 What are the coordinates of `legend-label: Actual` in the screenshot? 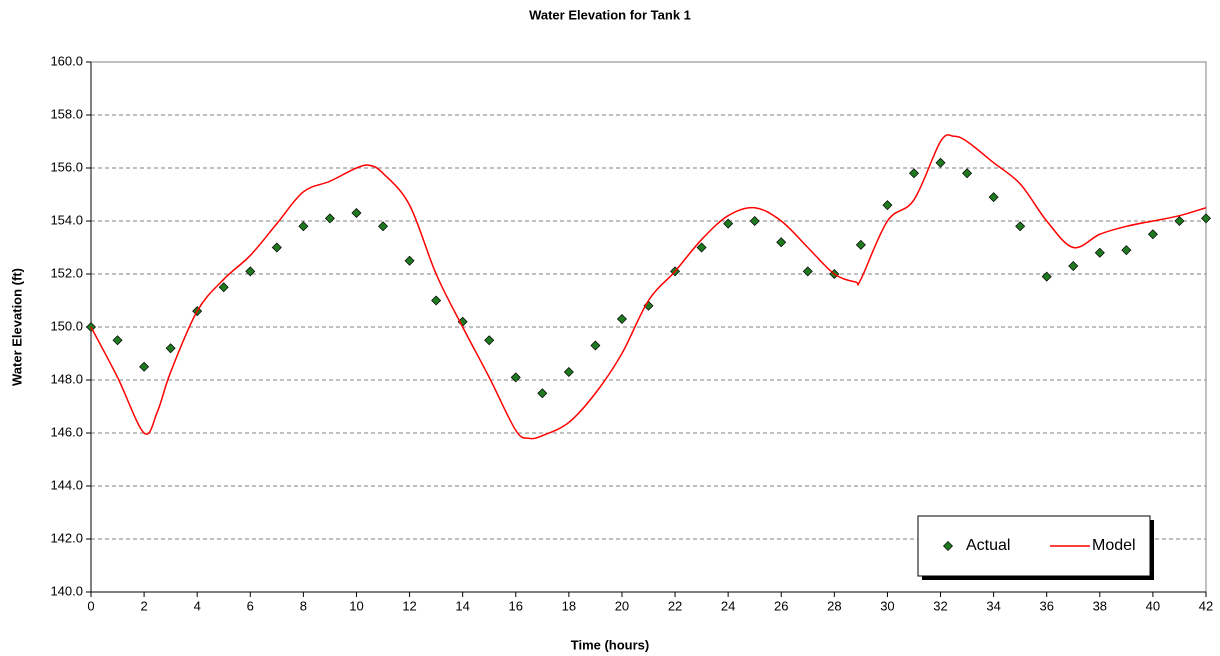 It's located at (988, 545).